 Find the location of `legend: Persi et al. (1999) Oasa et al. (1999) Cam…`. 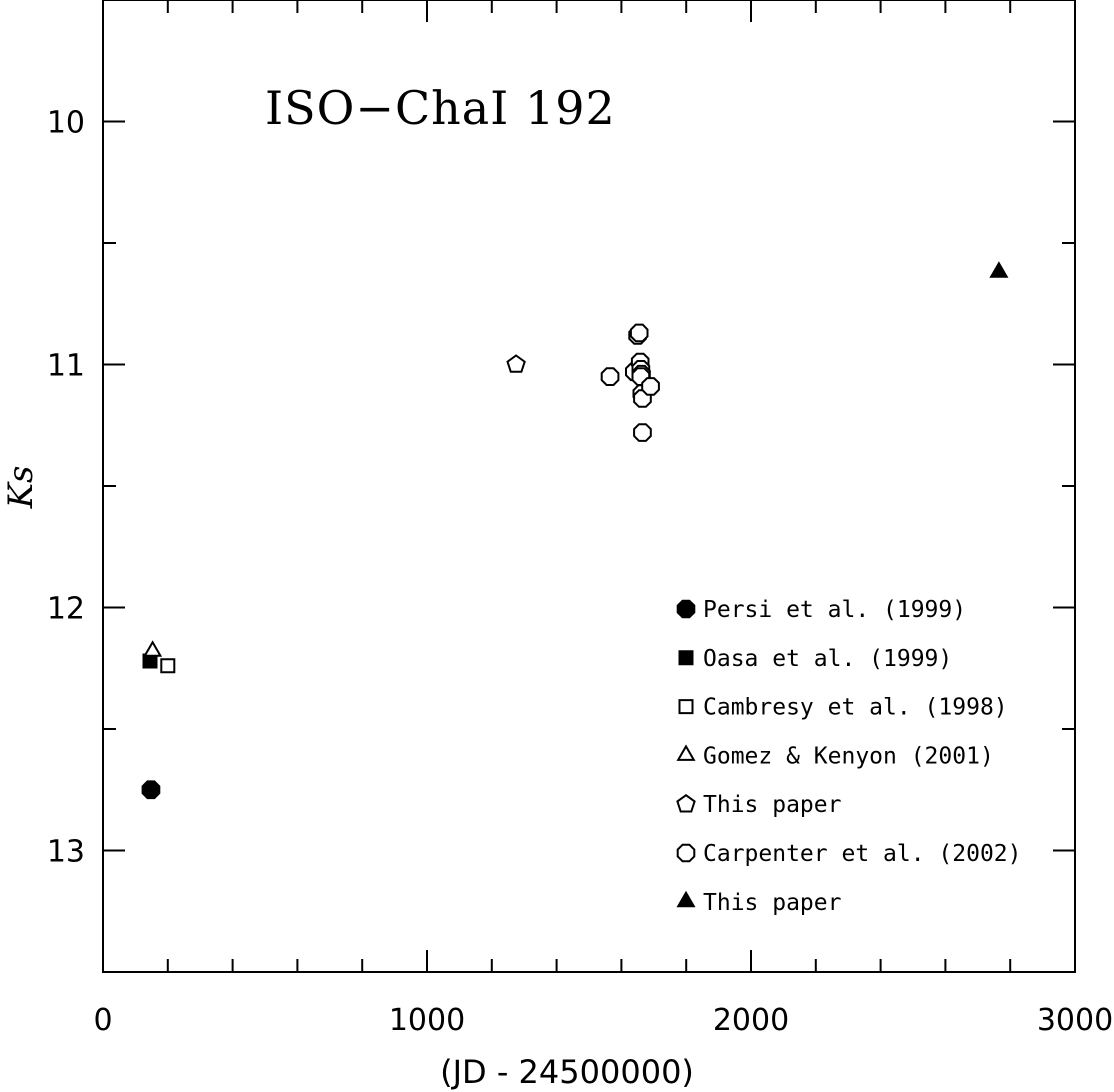

legend: Persi et al. (1999) Oasa et al. (1999) Cam… is located at coordinates (849, 756).